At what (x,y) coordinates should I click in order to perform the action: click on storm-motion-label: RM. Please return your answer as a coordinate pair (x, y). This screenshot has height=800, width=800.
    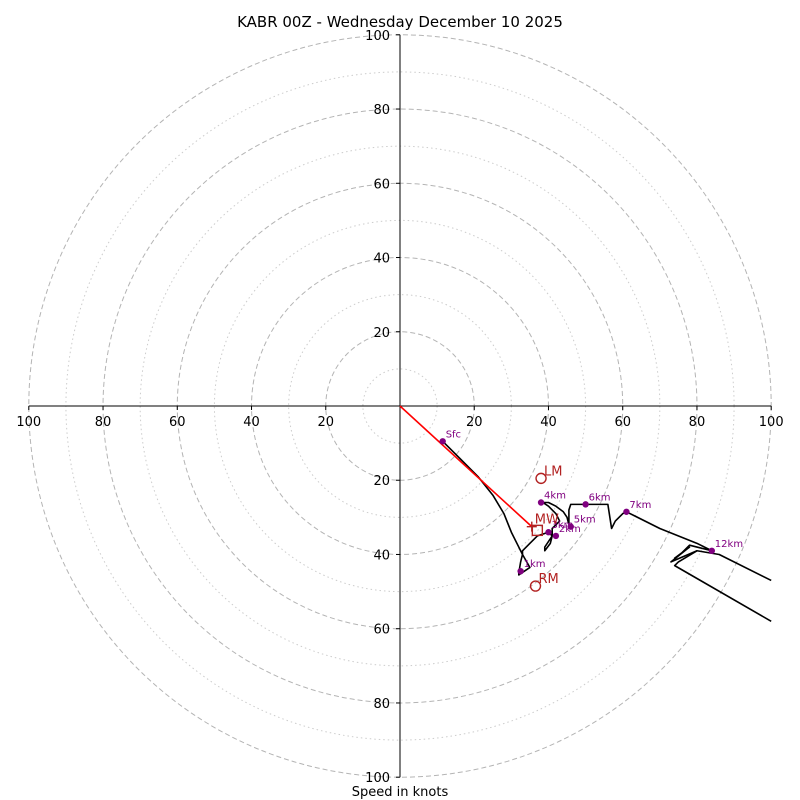
    Looking at the image, I should click on (548, 579).